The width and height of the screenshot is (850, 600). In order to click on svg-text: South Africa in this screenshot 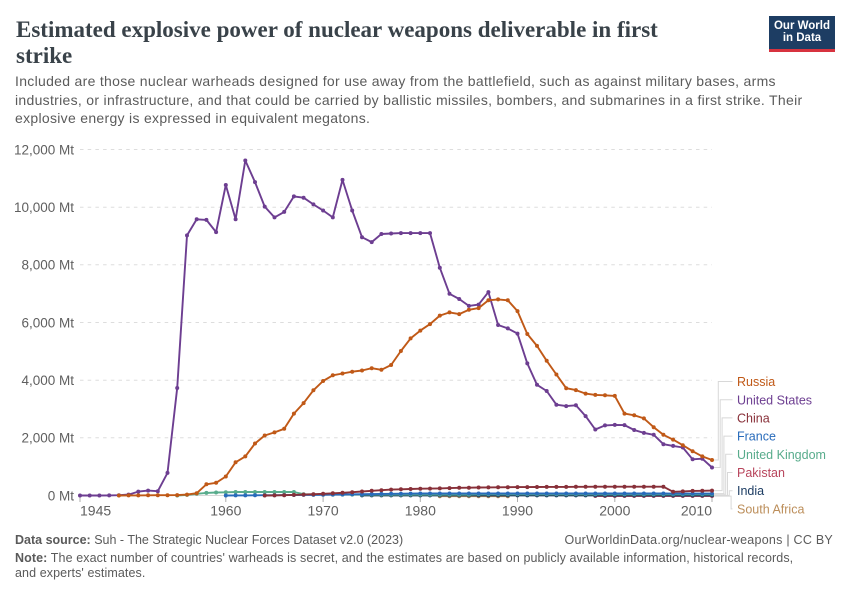, I will do `click(770, 509)`.